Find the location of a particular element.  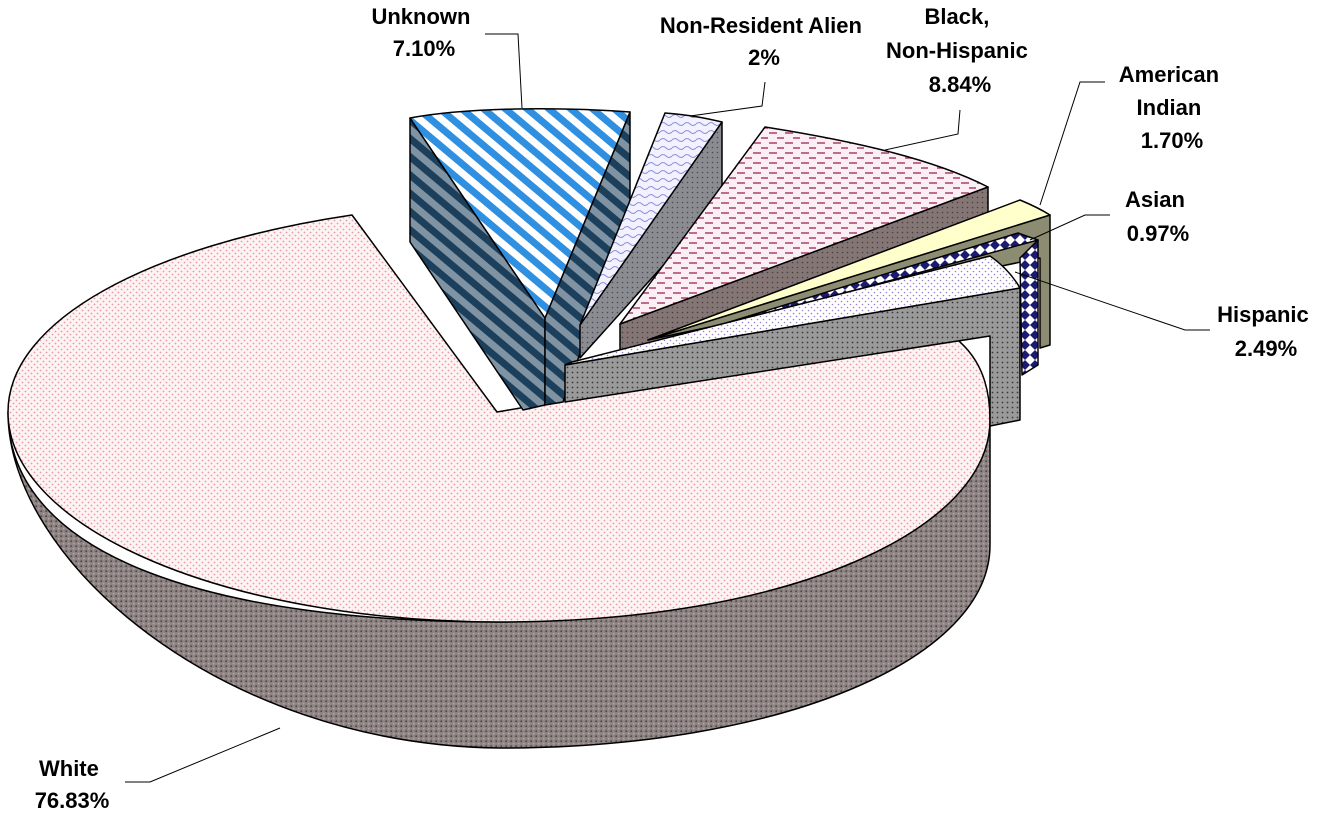

label-asian-name: Asian is located at coordinates (1155, 199).